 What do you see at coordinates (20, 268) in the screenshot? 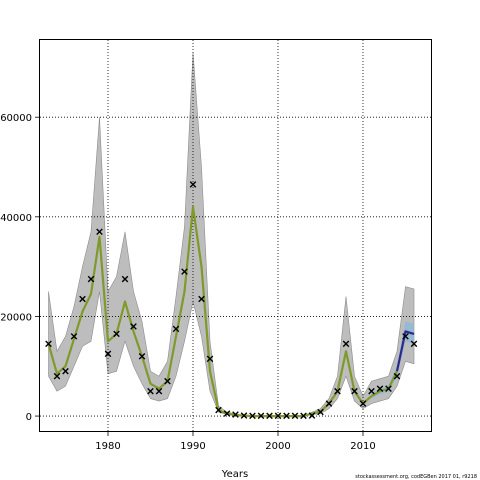
I see `y-axis-ticks: 0 20000 40000 60000` at bounding box center [20, 268].